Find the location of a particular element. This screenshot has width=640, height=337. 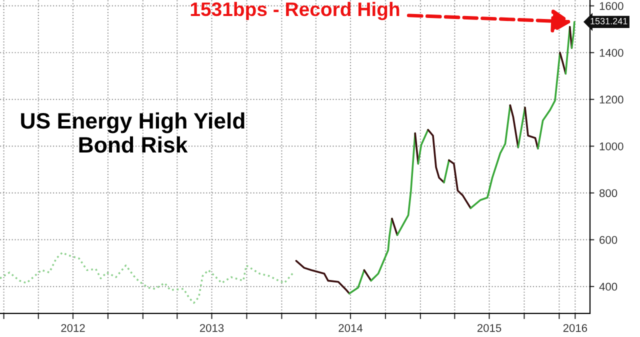

x-tick-label: 2012 is located at coordinates (73, 328).